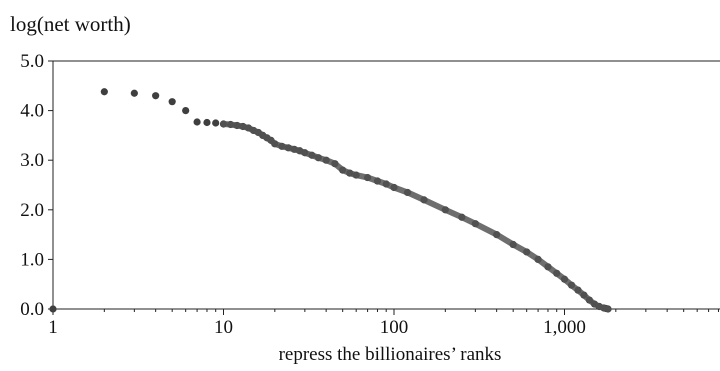 The image size is (720, 371). I want to click on x-tick-label: 10, so click(223, 327).